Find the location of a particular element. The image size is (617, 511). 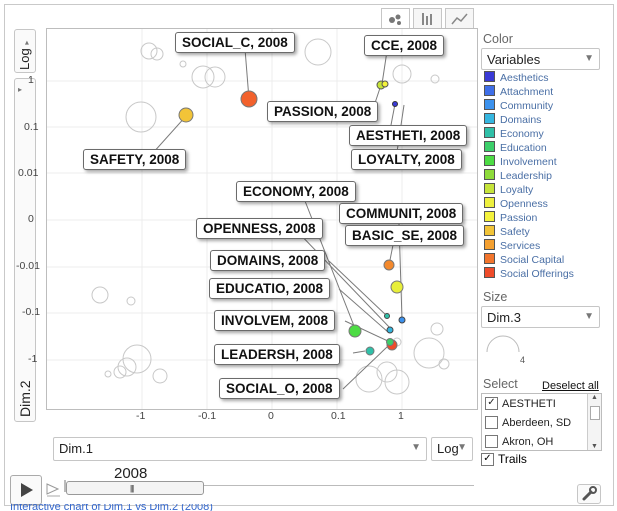

bar-chart-button is located at coordinates (427, 18).